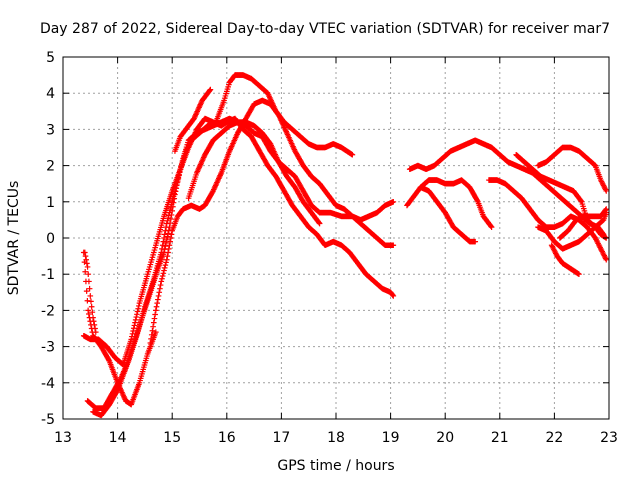 Image resolution: width=640 pixels, height=480 pixels. I want to click on y-tick-label: 2, so click(50, 167).